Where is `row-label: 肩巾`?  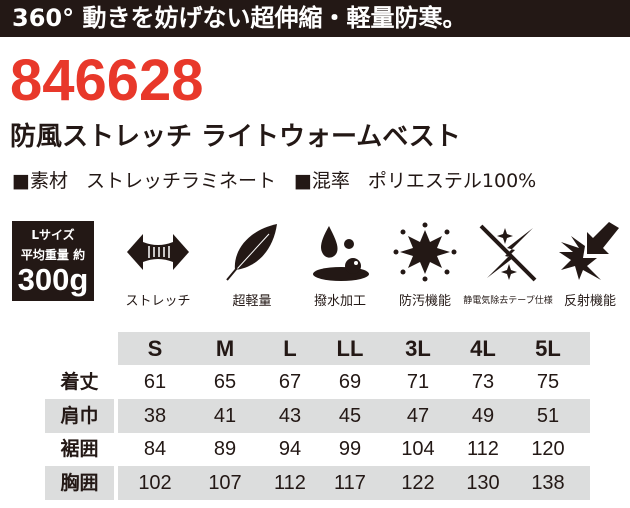
row-label: 肩巾 is located at coordinates (79, 416).